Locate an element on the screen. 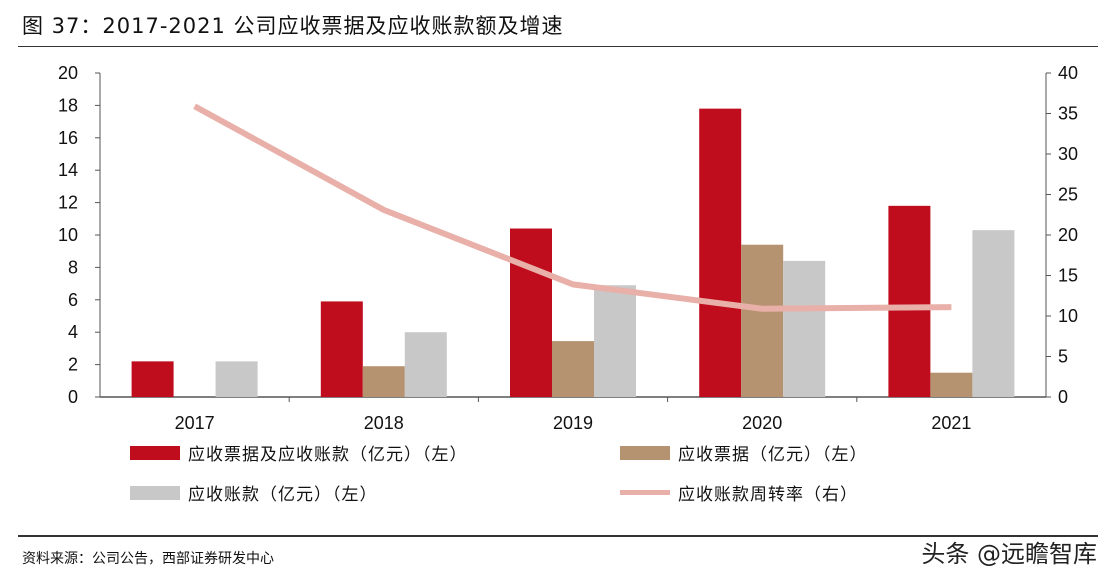 The height and width of the screenshot is (577, 1113). right-tick-label: 40 is located at coordinates (1068, 73).